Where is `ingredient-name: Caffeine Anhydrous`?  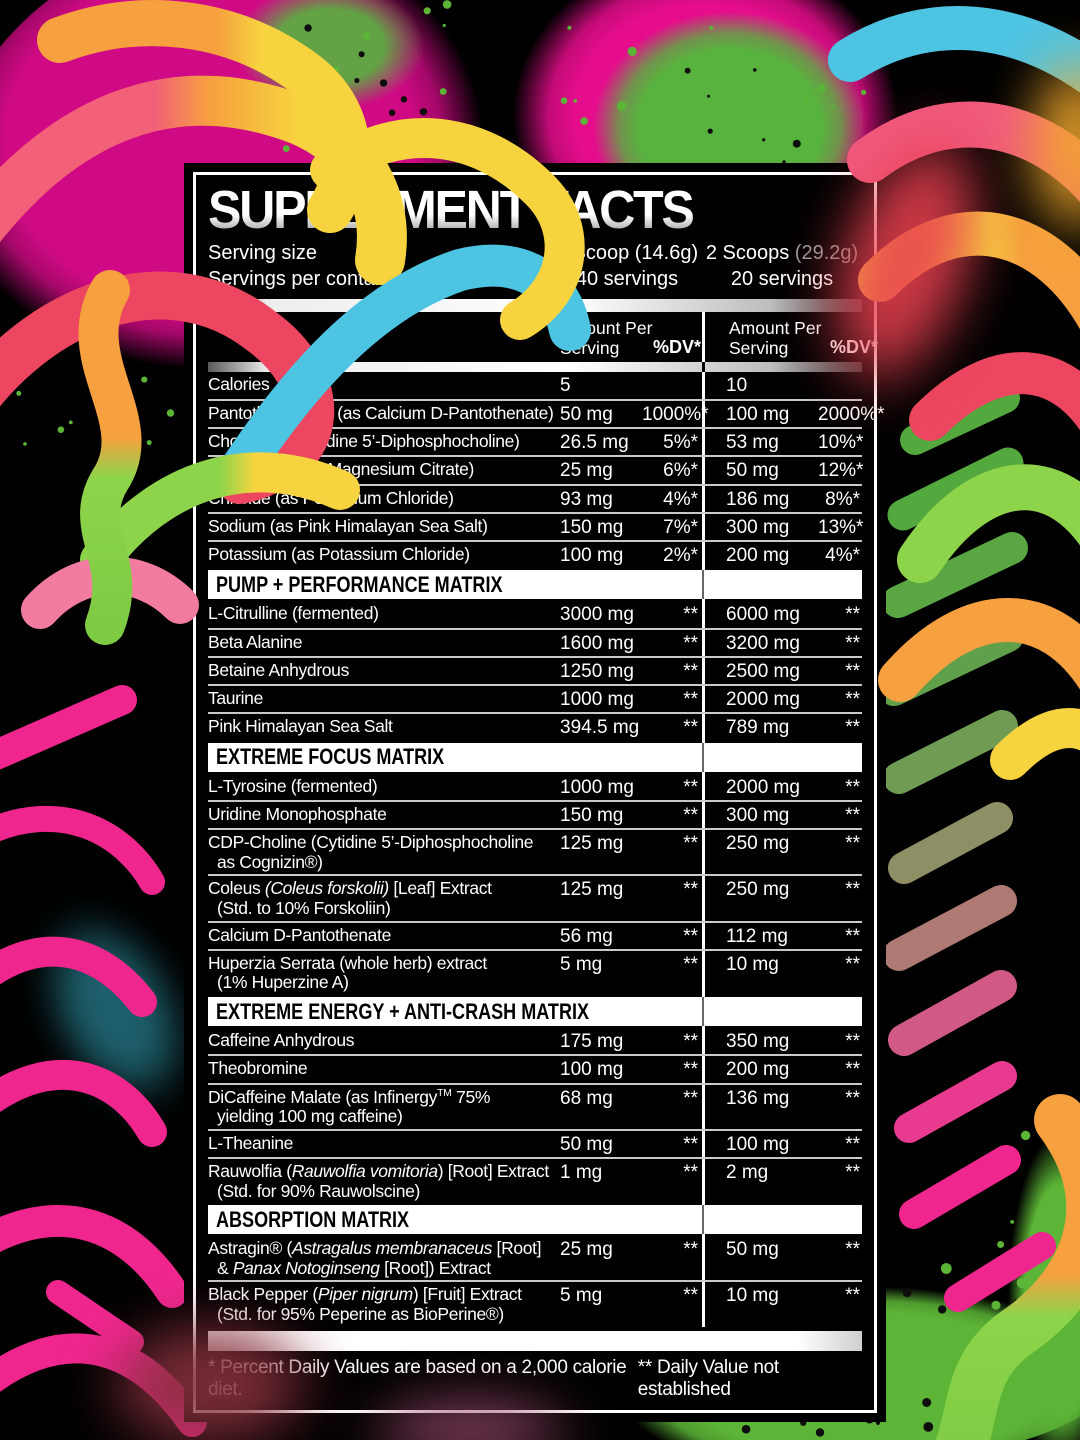 ingredient-name: Caffeine Anhydrous is located at coordinates (281, 1040).